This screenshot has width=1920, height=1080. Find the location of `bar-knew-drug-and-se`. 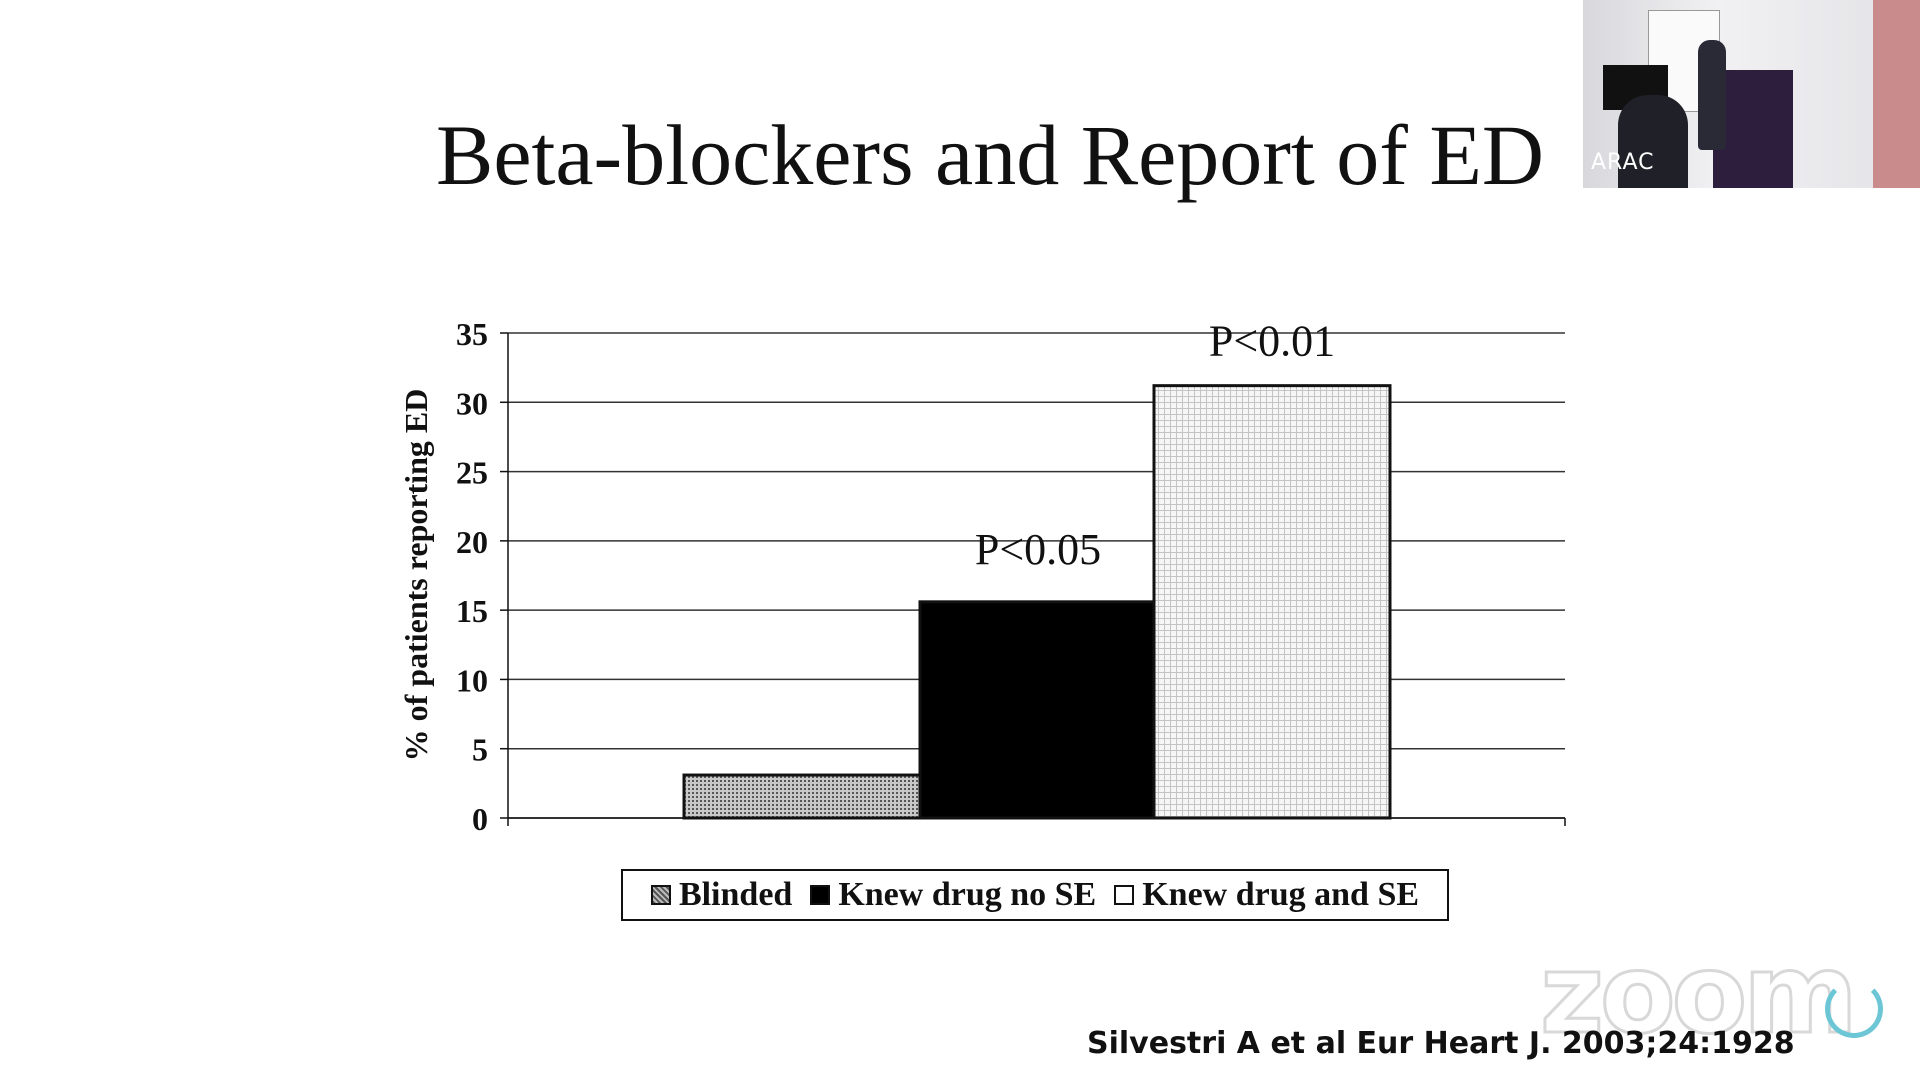

bar-knew-drug-and-se is located at coordinates (1272, 602).